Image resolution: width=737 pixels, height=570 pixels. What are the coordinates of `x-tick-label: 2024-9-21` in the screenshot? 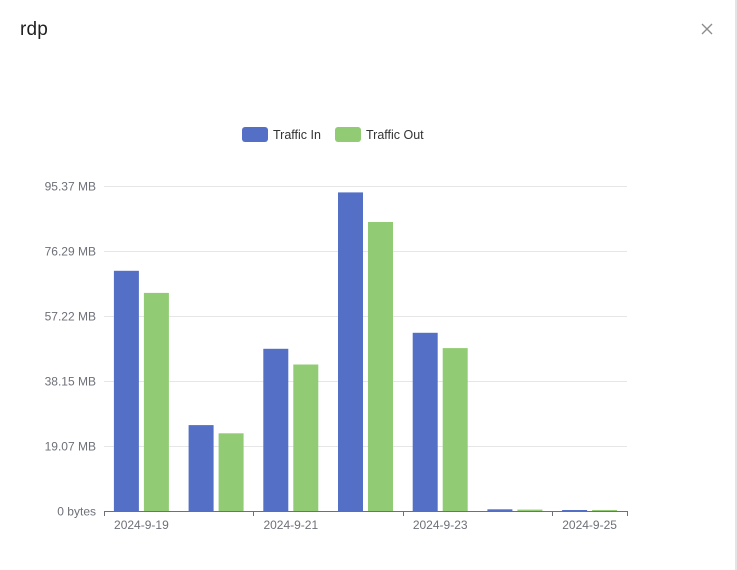 It's located at (290, 525).